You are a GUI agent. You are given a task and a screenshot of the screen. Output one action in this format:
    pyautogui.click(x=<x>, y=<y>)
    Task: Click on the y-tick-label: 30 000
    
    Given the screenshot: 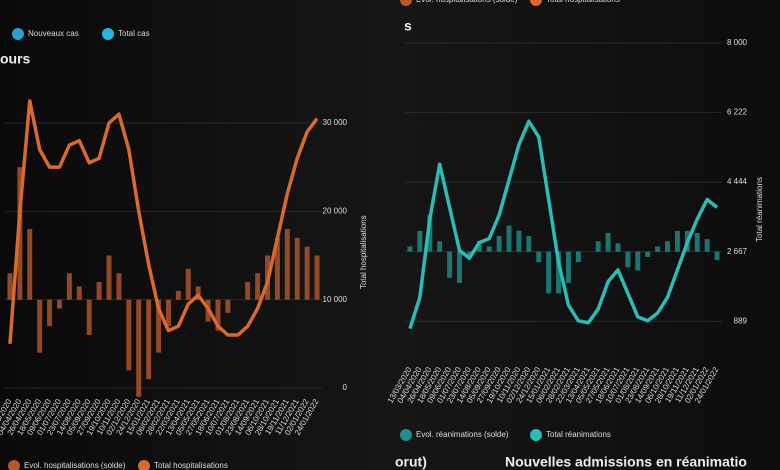 What is the action you would take?
    pyautogui.click(x=335, y=122)
    